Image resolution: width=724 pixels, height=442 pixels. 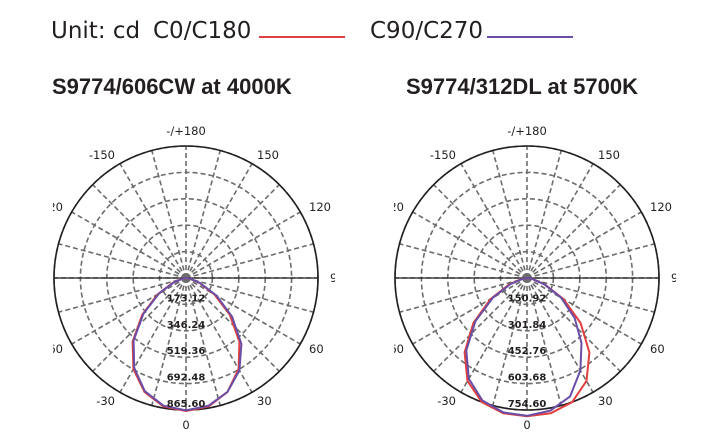 What do you see at coordinates (527, 298) in the screenshot?
I see `radial-tick-label: 150.92` at bounding box center [527, 298].